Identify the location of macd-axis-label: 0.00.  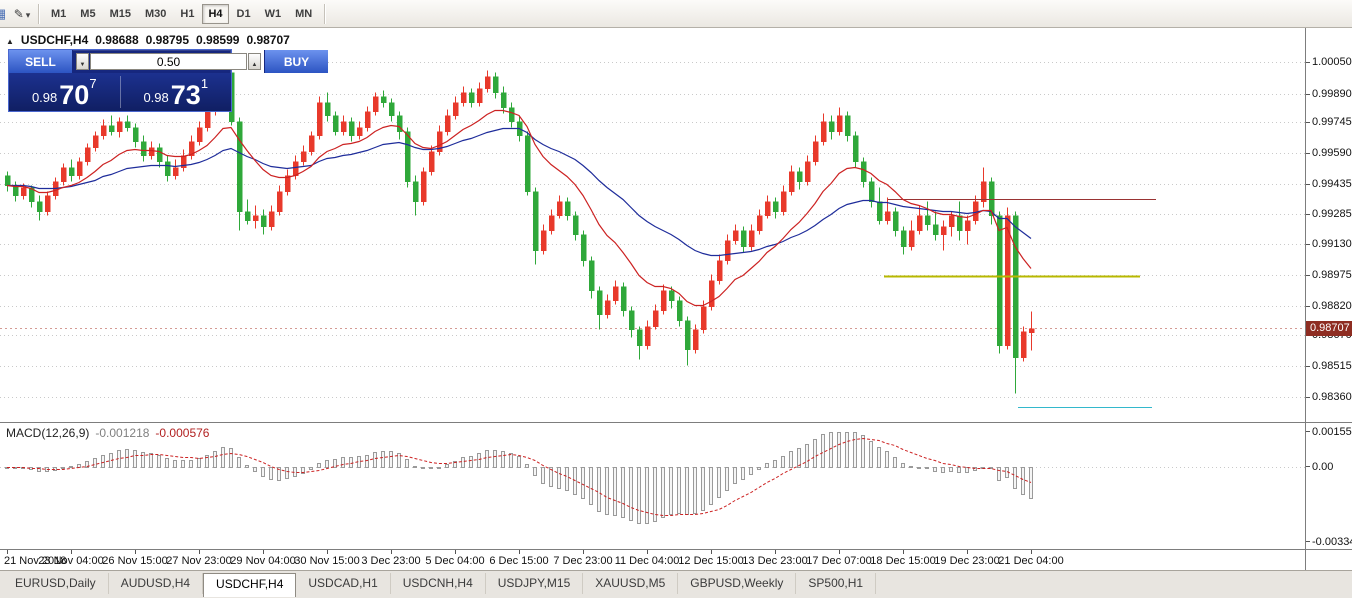
(1323, 466).